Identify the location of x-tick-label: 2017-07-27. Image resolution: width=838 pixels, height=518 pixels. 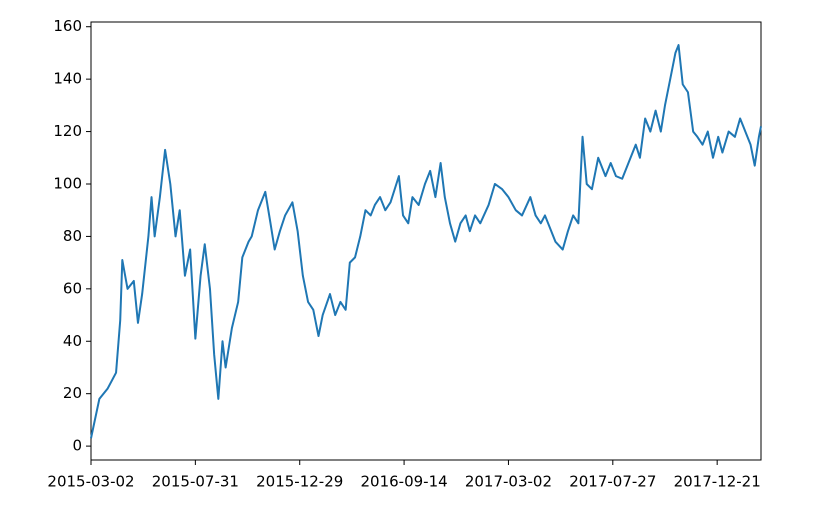
(612, 482).